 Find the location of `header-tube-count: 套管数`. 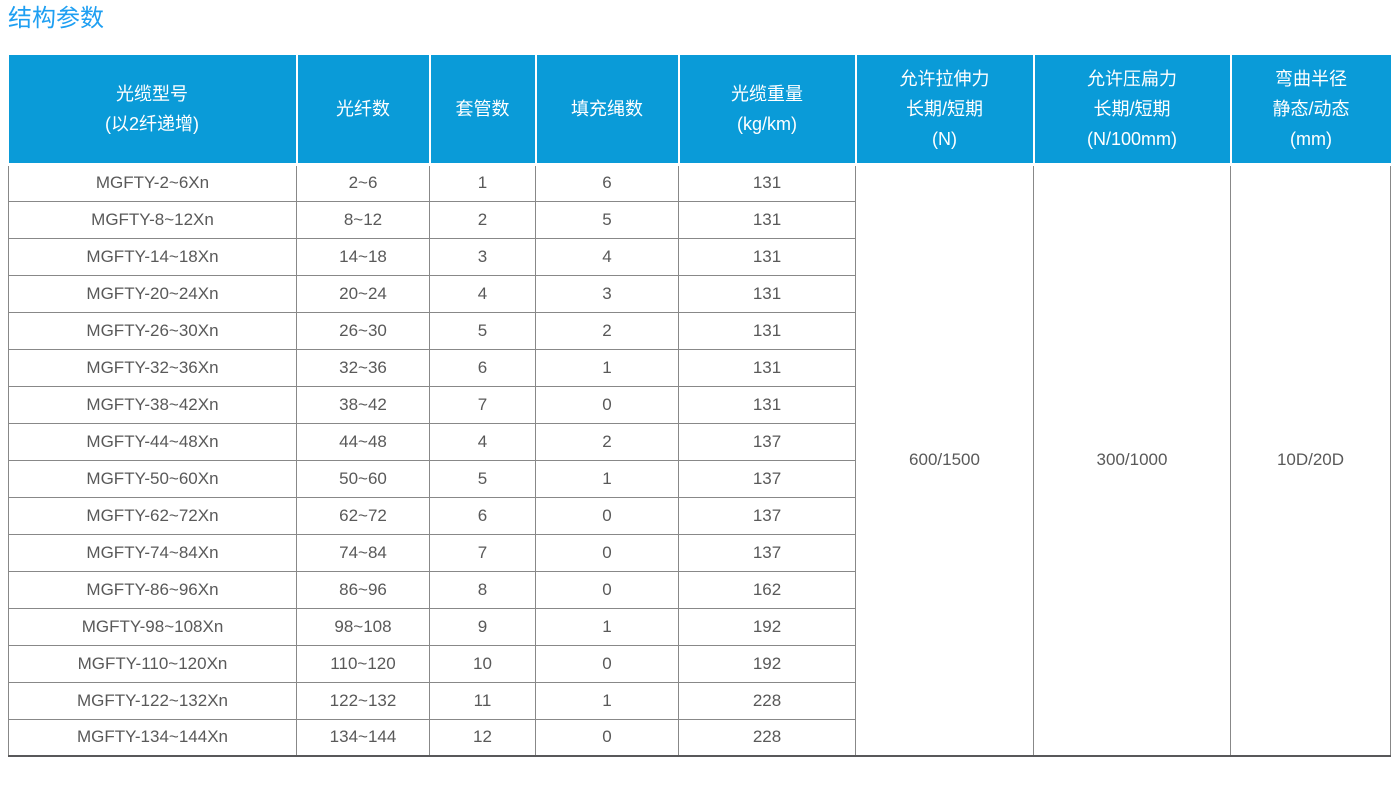

header-tube-count: 套管数 is located at coordinates (483, 110).